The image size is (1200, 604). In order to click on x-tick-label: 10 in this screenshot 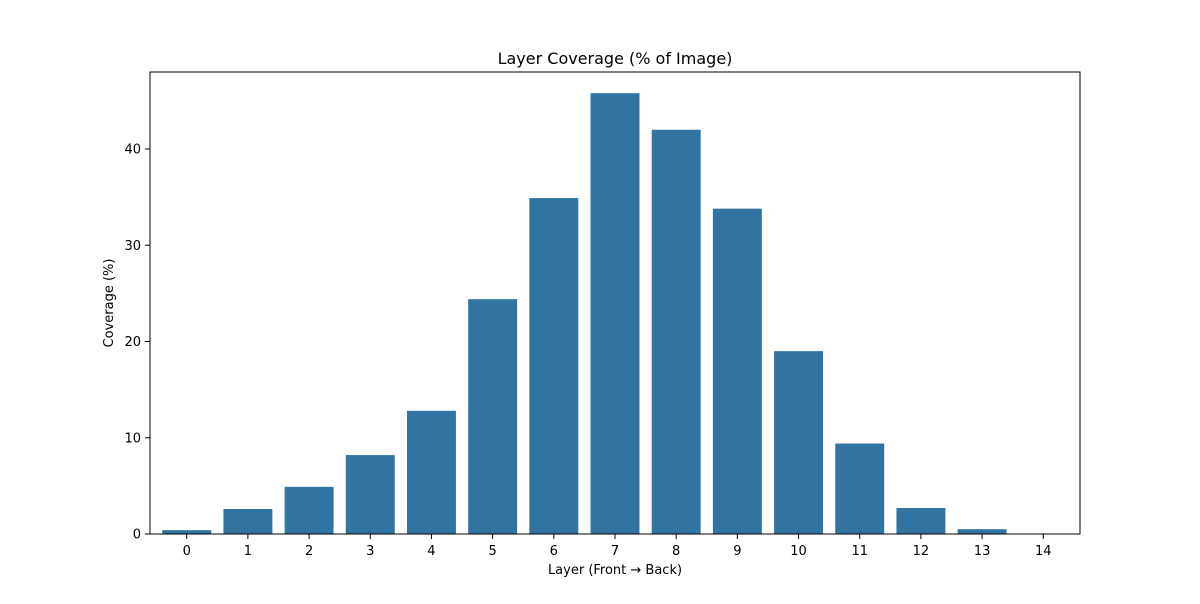, I will do `click(798, 551)`.